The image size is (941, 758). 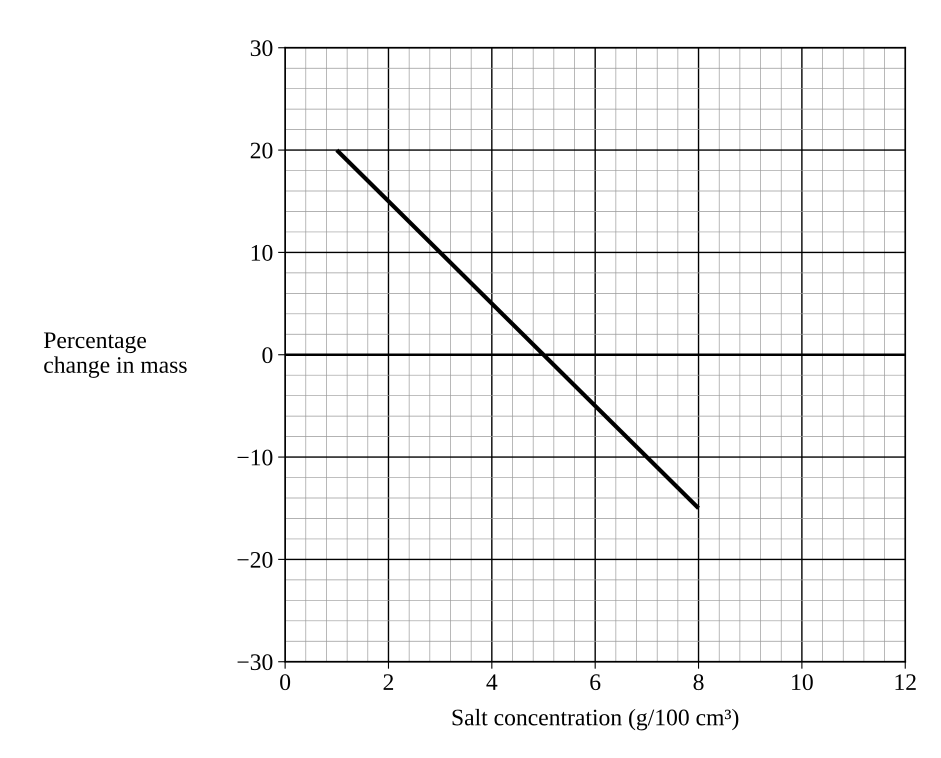 I want to click on y-tick-label: 10, so click(x=262, y=252).